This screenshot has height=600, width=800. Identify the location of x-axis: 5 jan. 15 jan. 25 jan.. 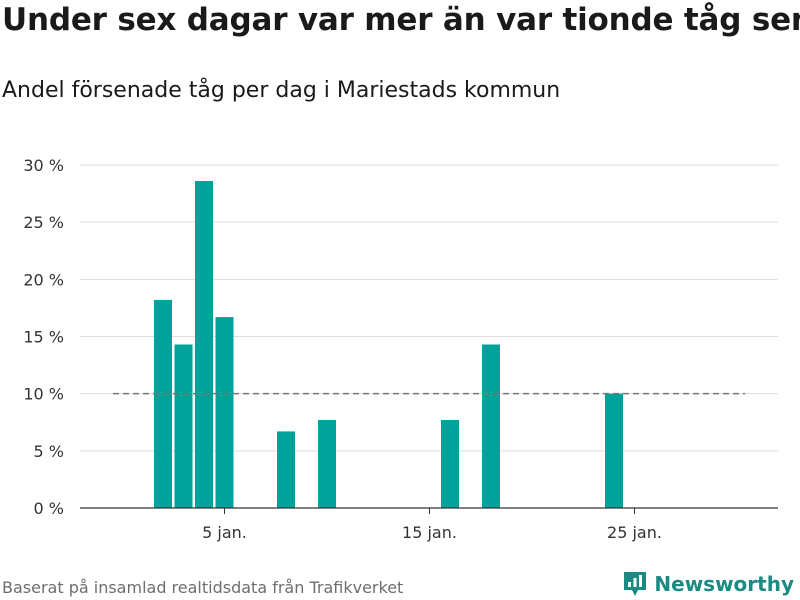
(429, 524).